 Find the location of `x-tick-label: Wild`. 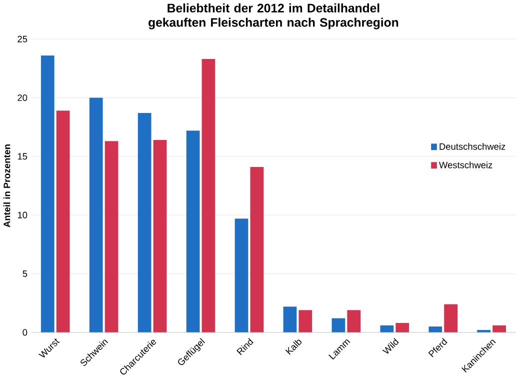

x-tick-label: Wild is located at coordinates (390, 346).